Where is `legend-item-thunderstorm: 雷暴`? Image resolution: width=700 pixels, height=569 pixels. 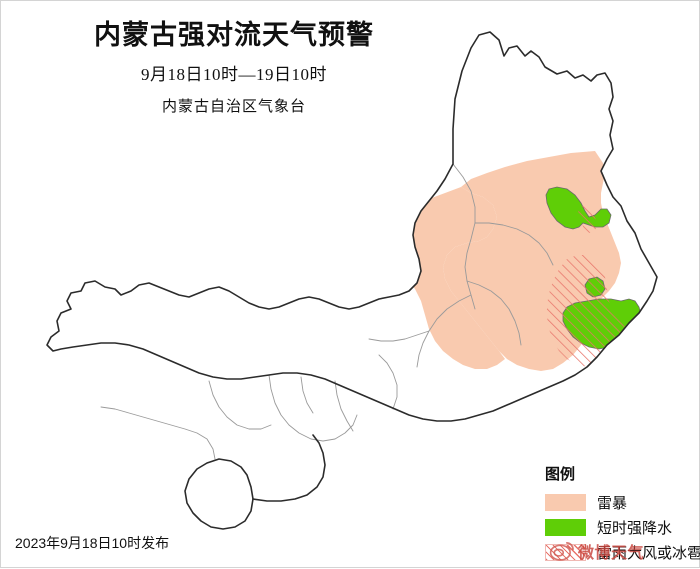 legend-item-thunderstorm: 雷暴 is located at coordinates (620, 502).